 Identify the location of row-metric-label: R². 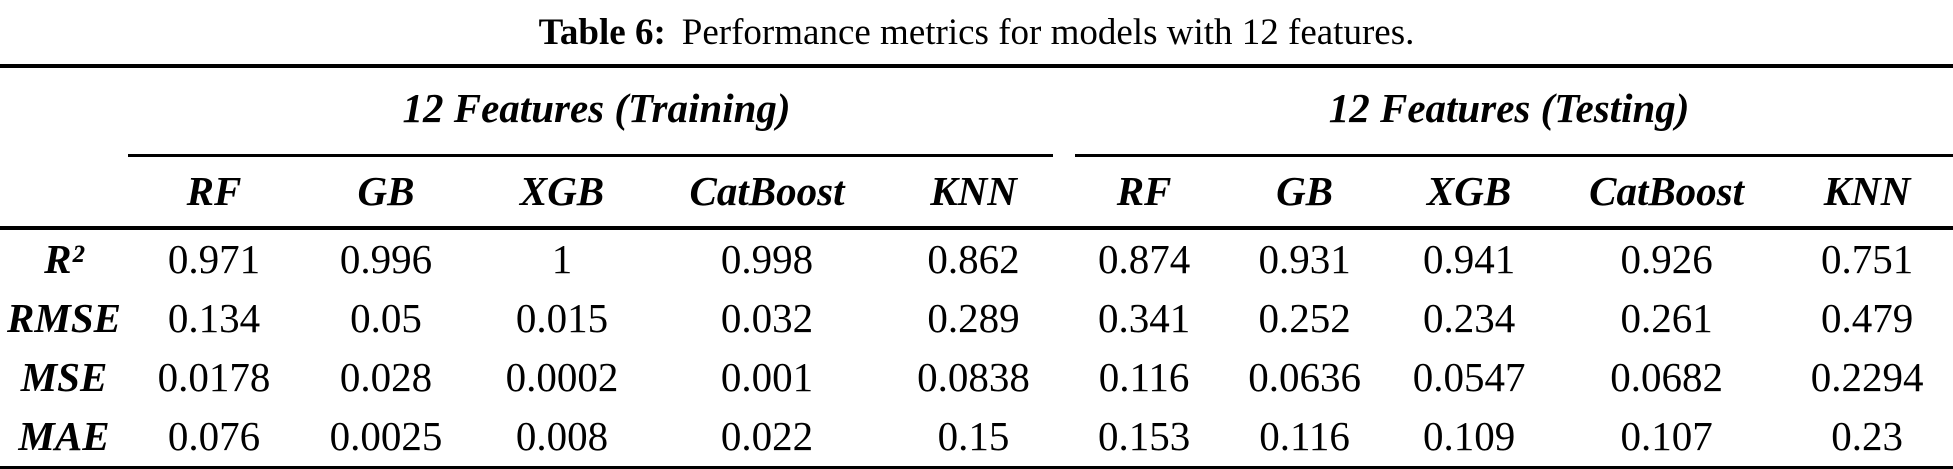
(64, 259).